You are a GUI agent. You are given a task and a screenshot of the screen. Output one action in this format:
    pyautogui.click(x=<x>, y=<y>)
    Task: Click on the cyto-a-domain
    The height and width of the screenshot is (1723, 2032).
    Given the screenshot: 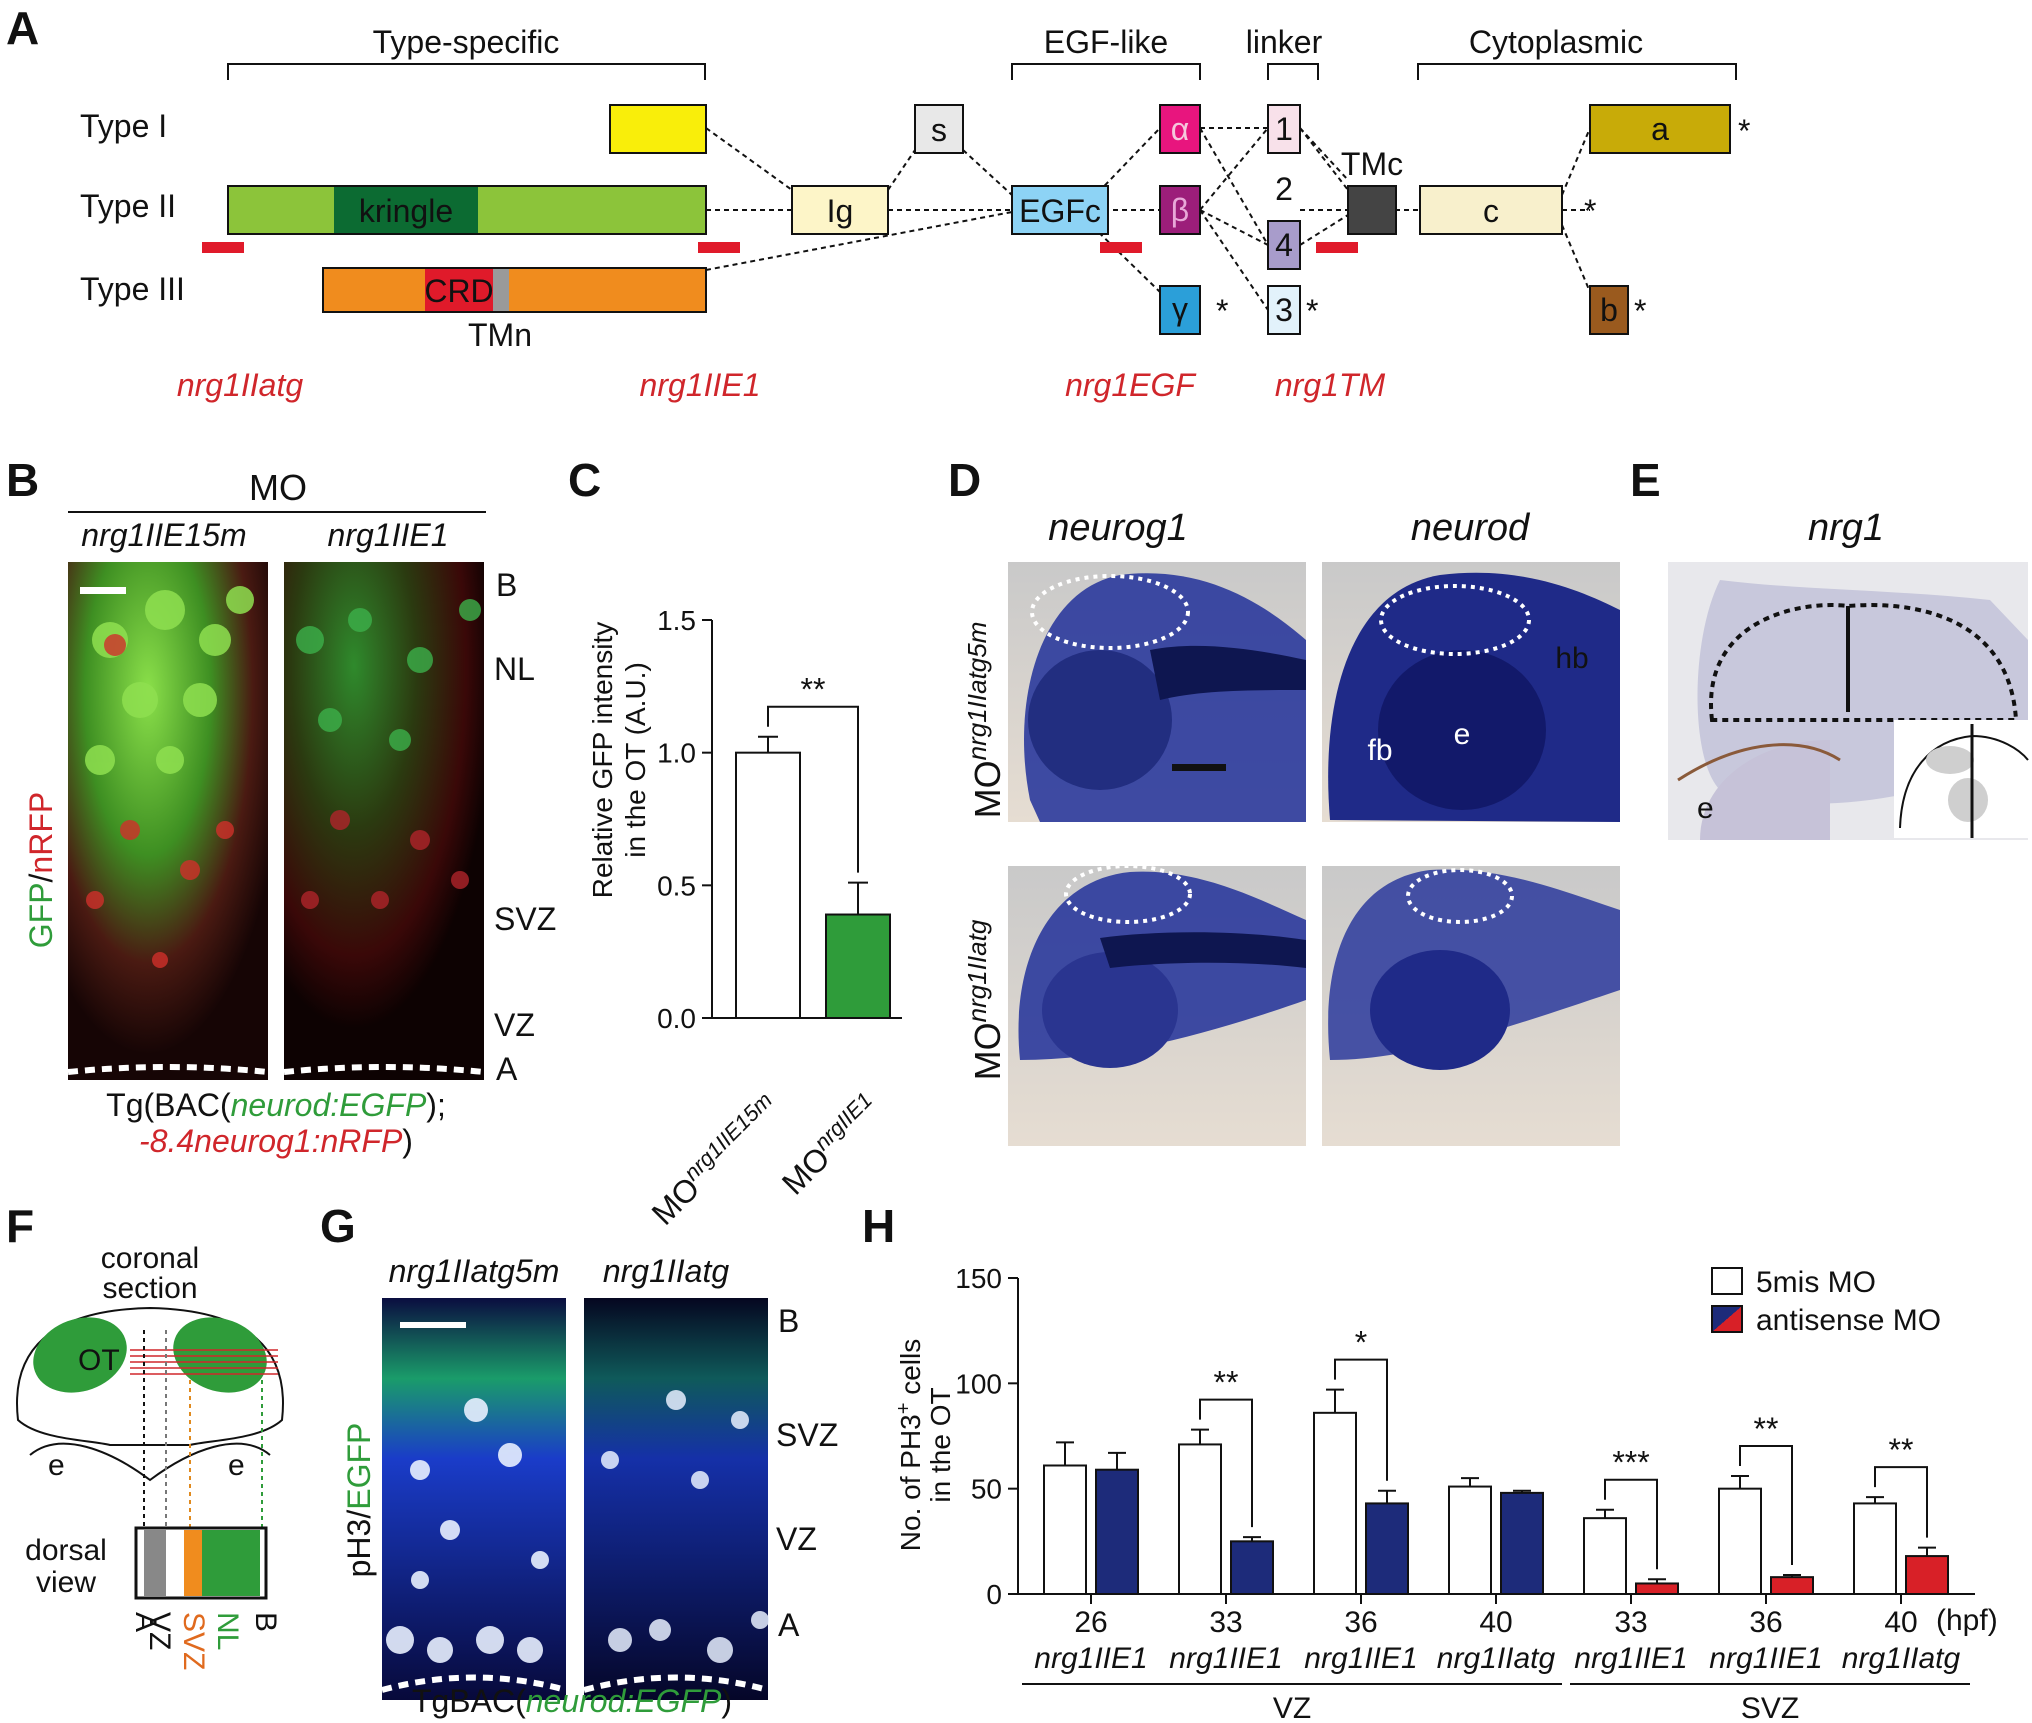 What is the action you would take?
    pyautogui.click(x=1660, y=129)
    